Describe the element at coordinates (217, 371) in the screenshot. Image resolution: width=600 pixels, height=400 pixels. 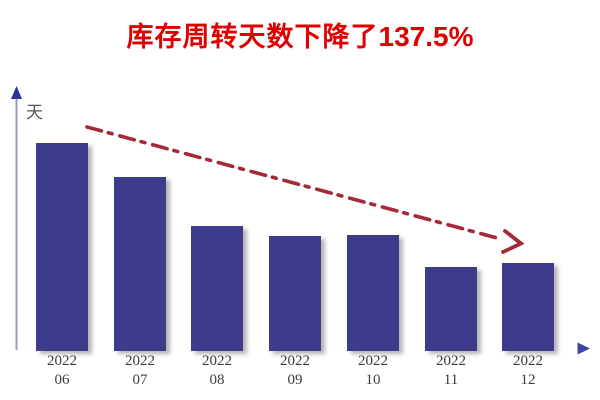
I see `x-label-2022-08: 2022 08` at that location.